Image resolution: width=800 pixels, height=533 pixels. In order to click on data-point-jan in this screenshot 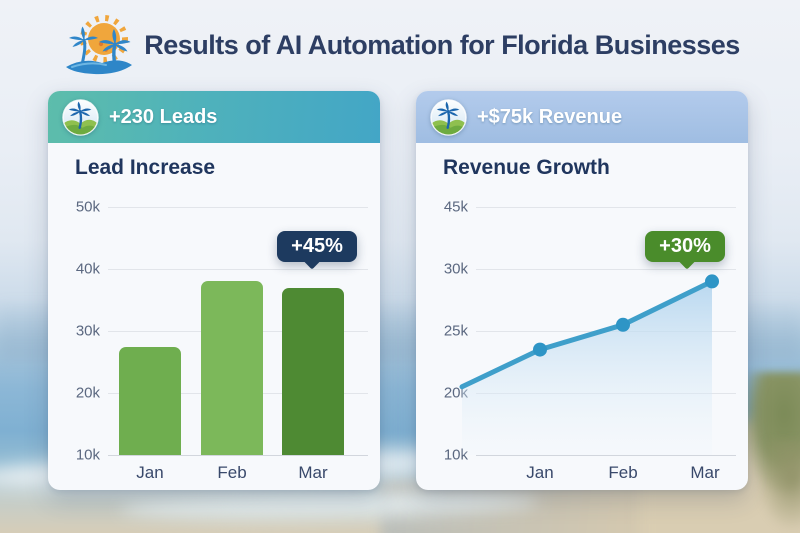, I will do `click(540, 349)`.